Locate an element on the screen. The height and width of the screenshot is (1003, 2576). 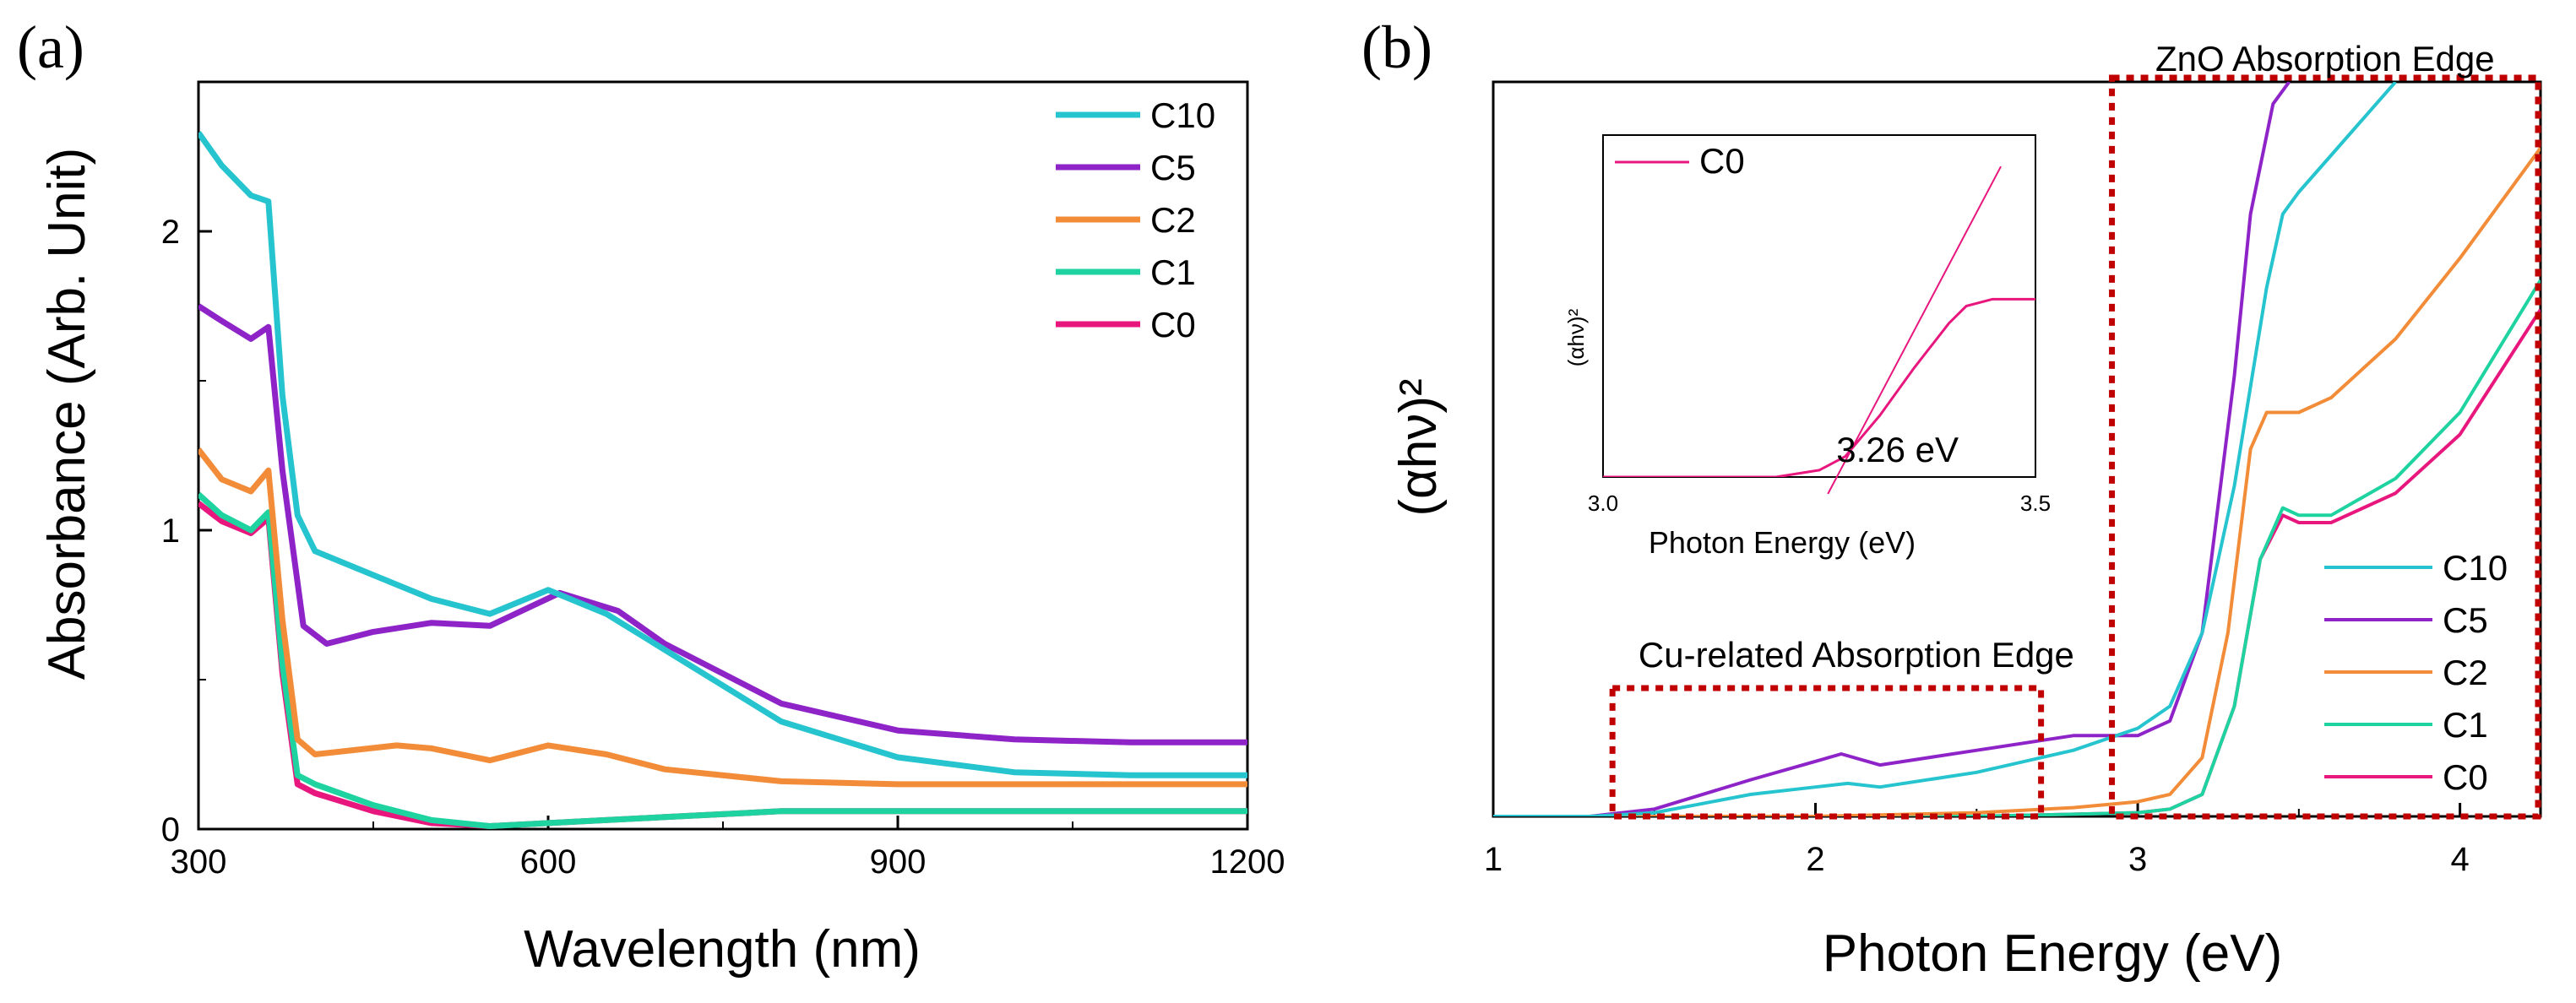
inset-series is located at coordinates (1819, 330).